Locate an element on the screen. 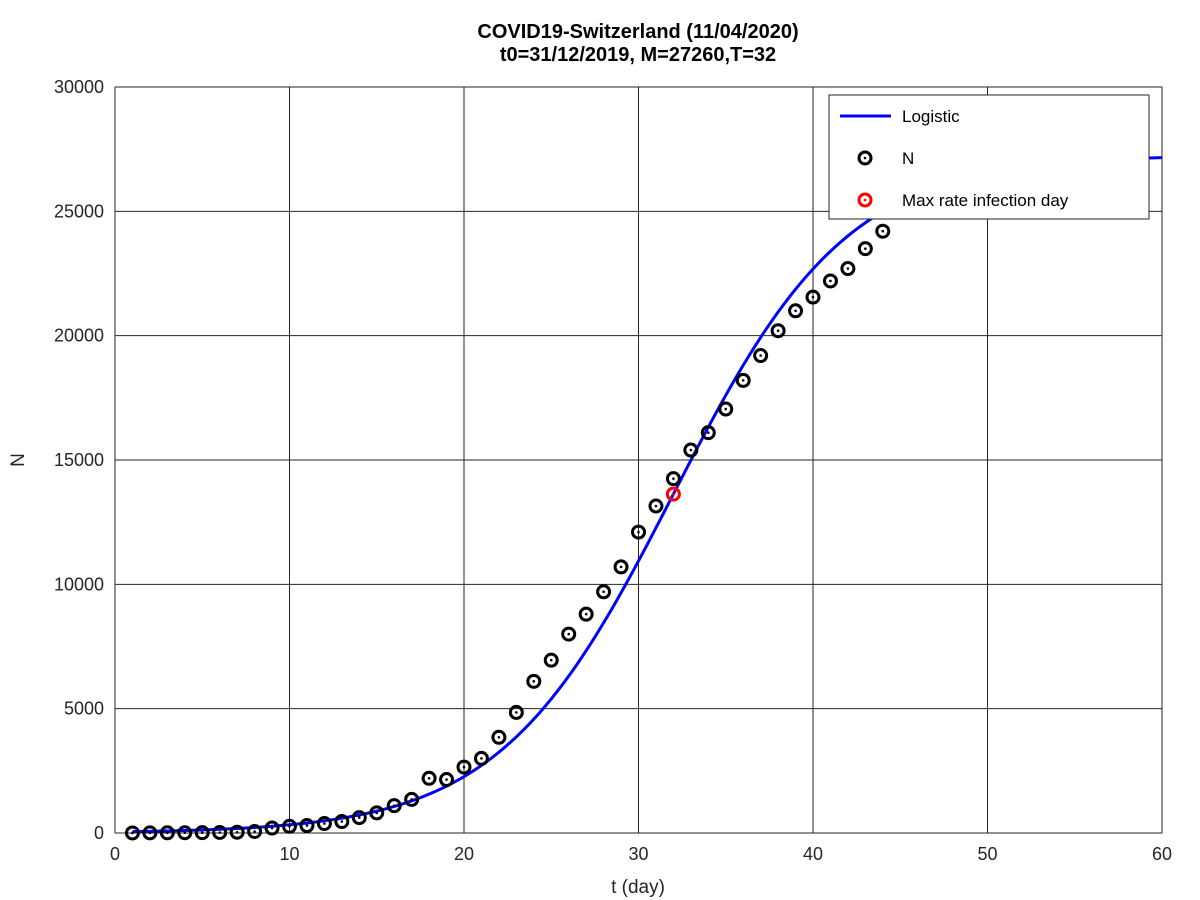 The image size is (1200, 900). y-tick-label: 15000 is located at coordinates (79, 460).